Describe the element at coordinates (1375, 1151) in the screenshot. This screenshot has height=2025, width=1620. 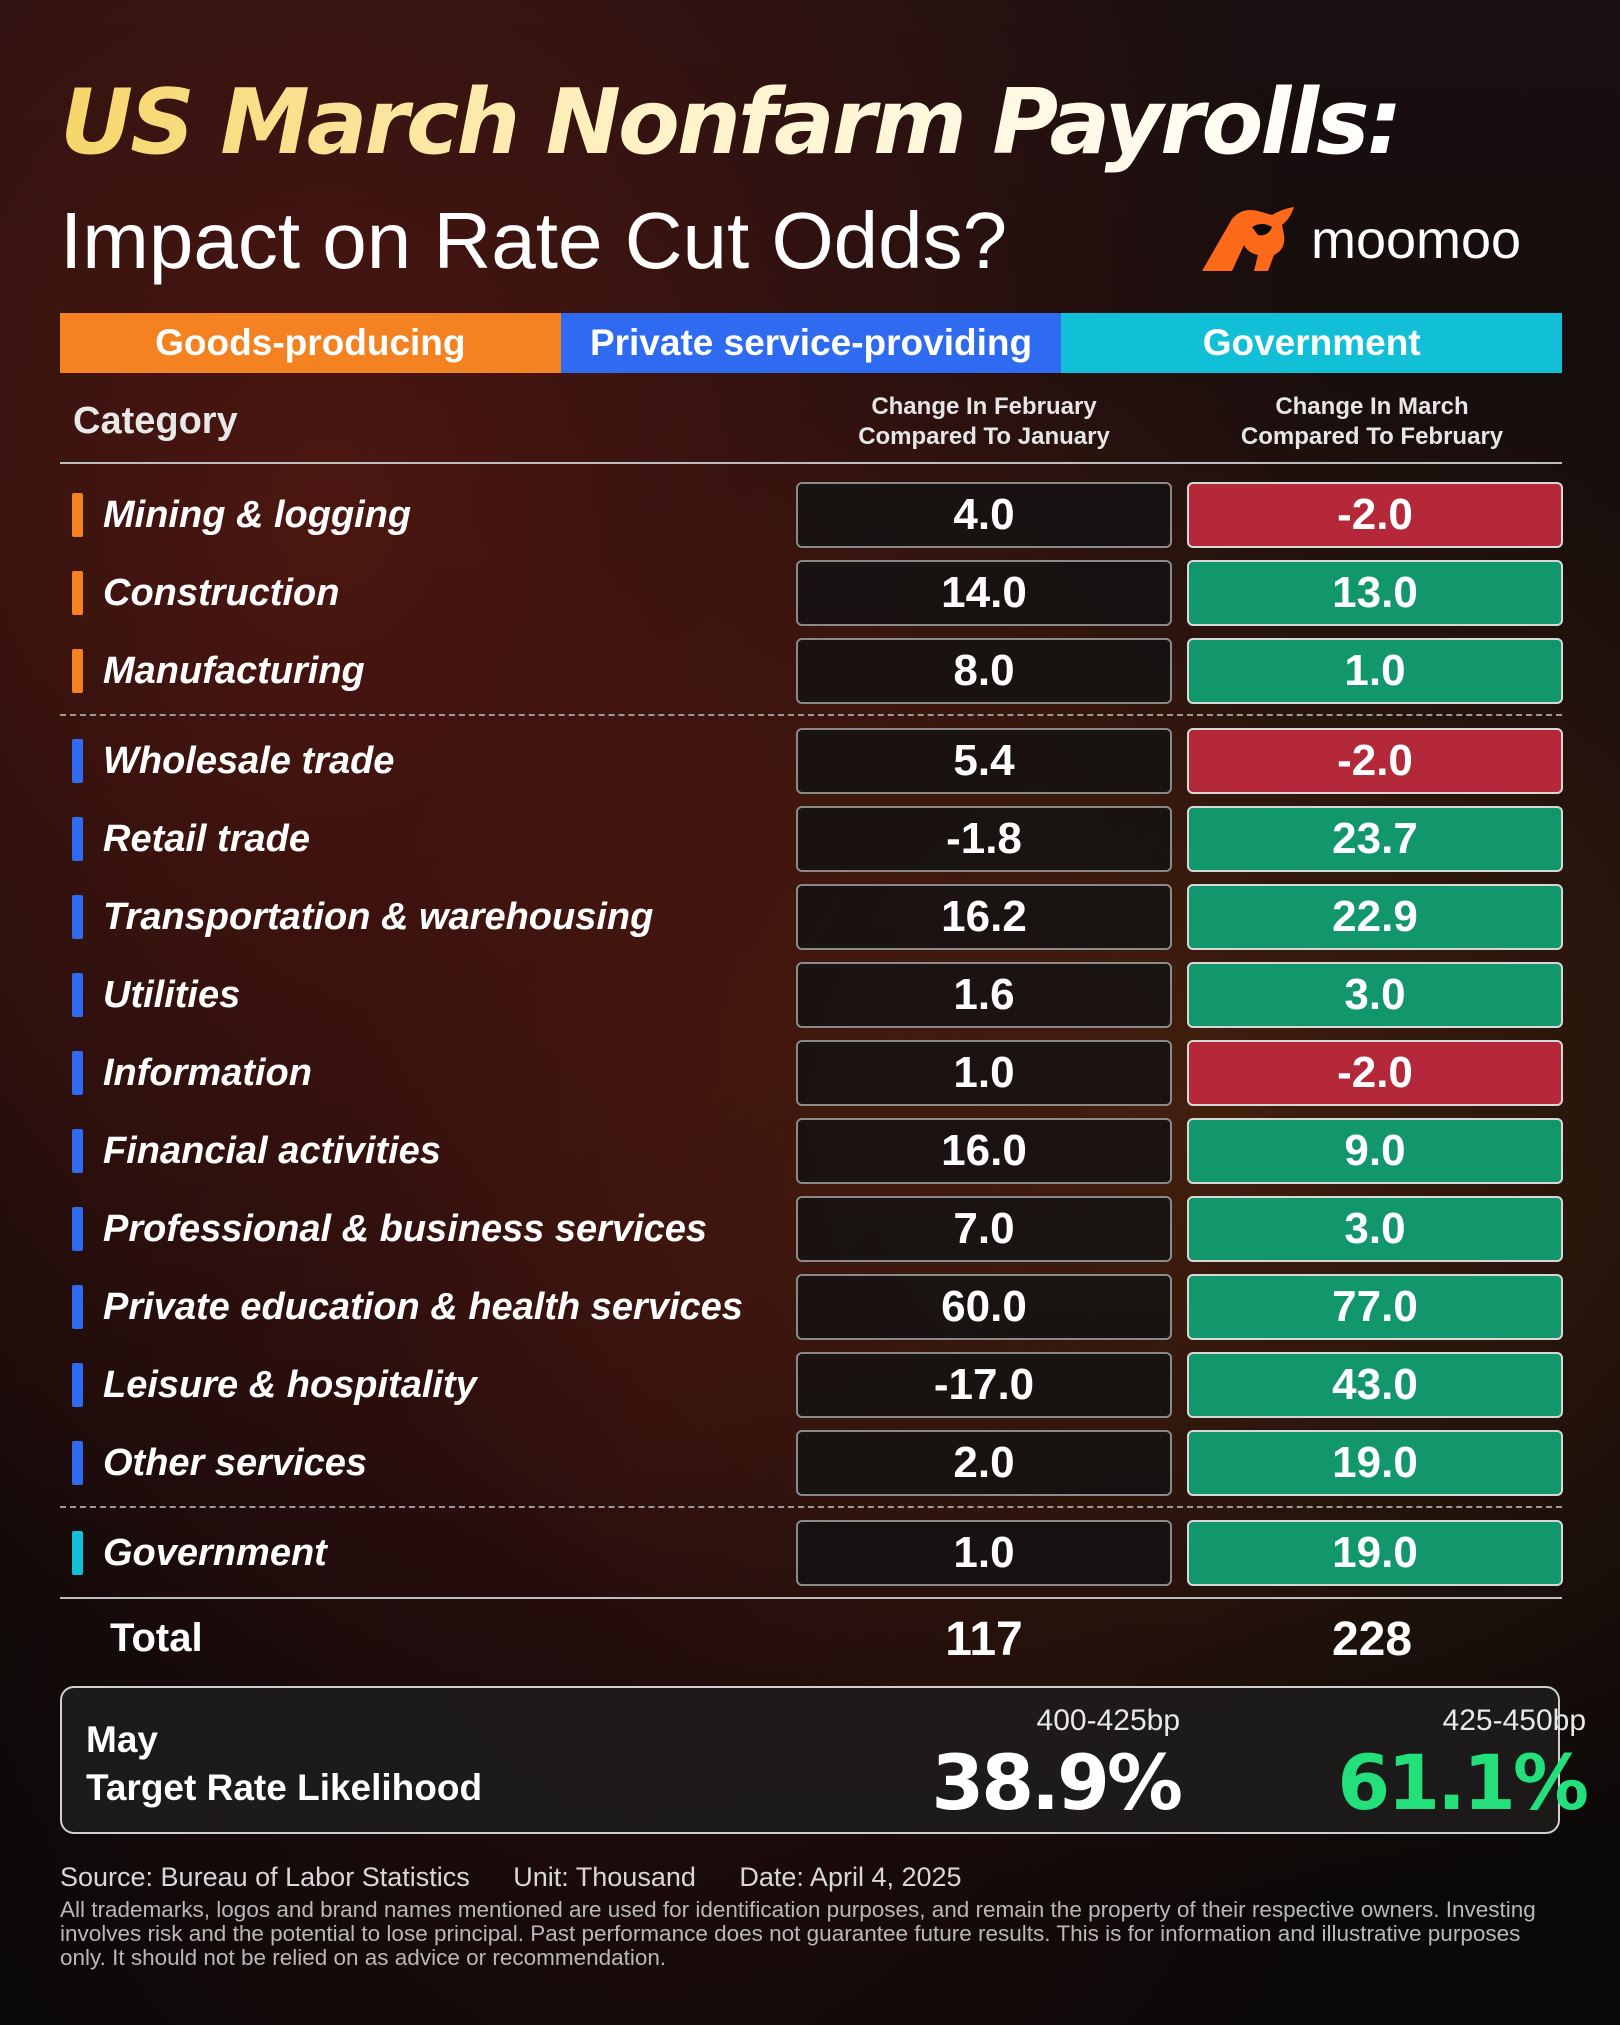
I see `mar-value: 9.0` at that location.